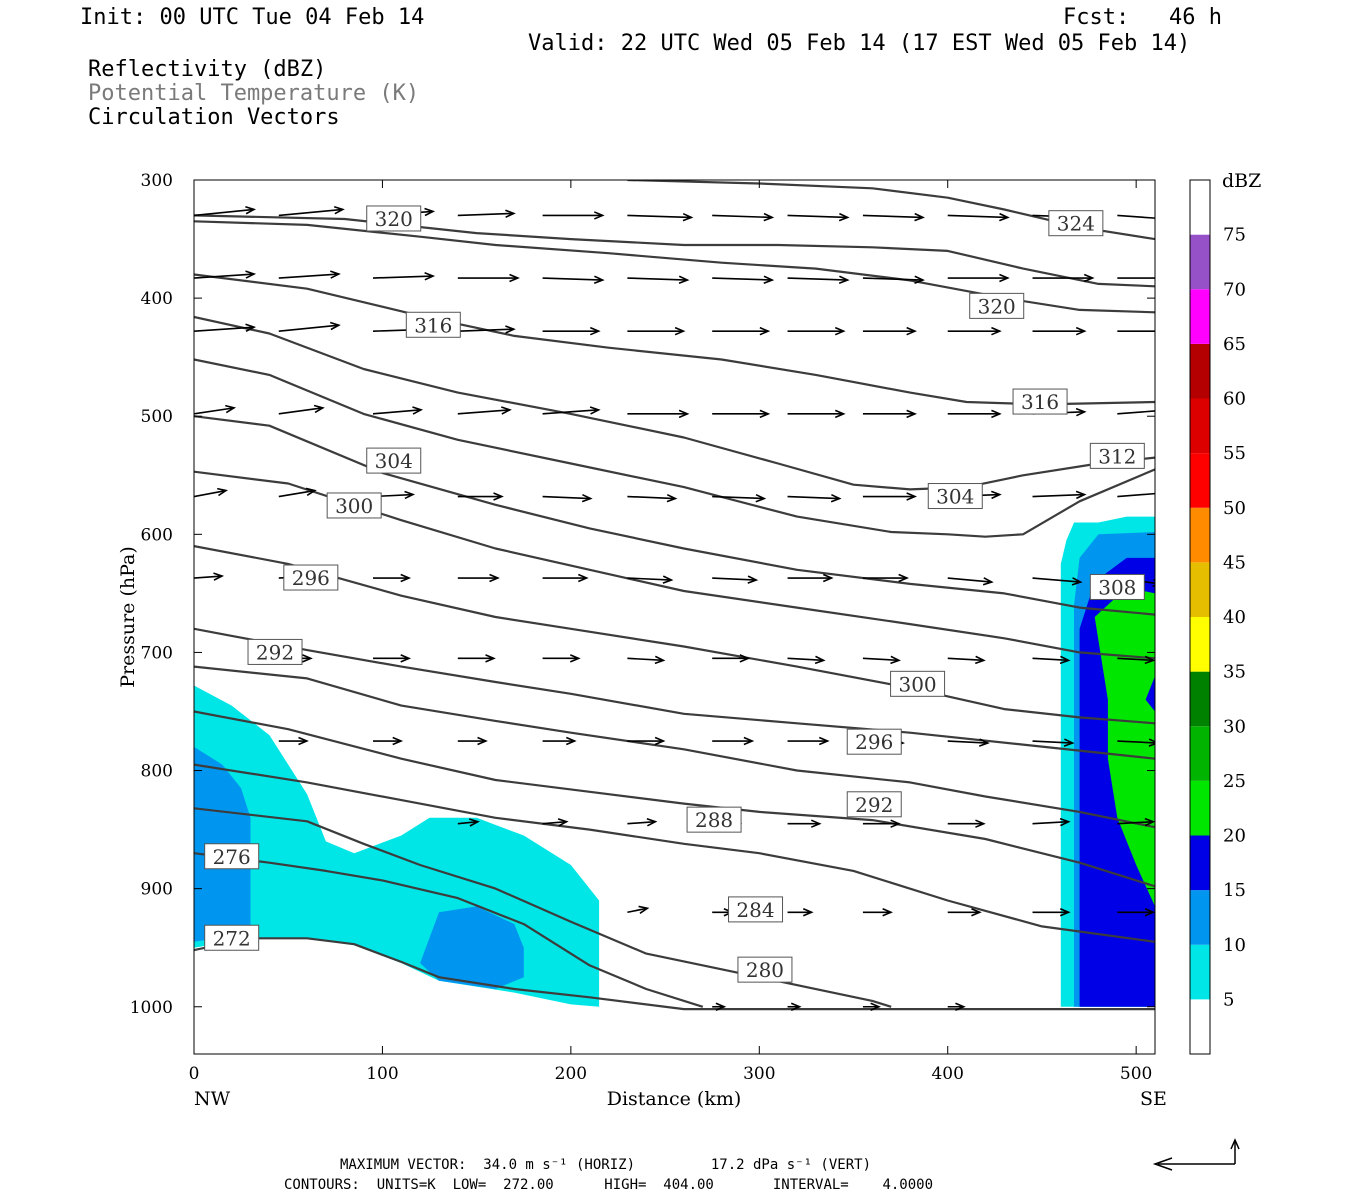 The width and height of the screenshot is (1350, 1200). Describe the element at coordinates (1234, 508) in the screenshot. I see `colorbar-level-label: 50` at that location.